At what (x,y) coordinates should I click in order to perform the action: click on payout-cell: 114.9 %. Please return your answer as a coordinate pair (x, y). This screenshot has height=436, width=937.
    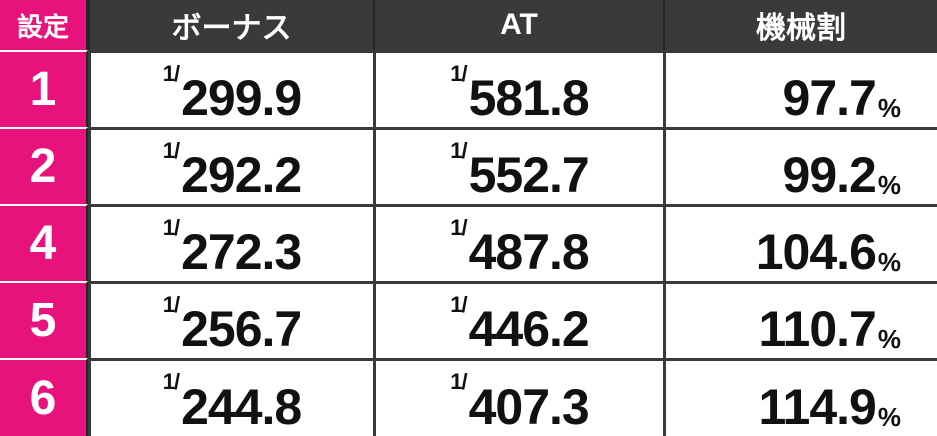
    Looking at the image, I should click on (800, 397).